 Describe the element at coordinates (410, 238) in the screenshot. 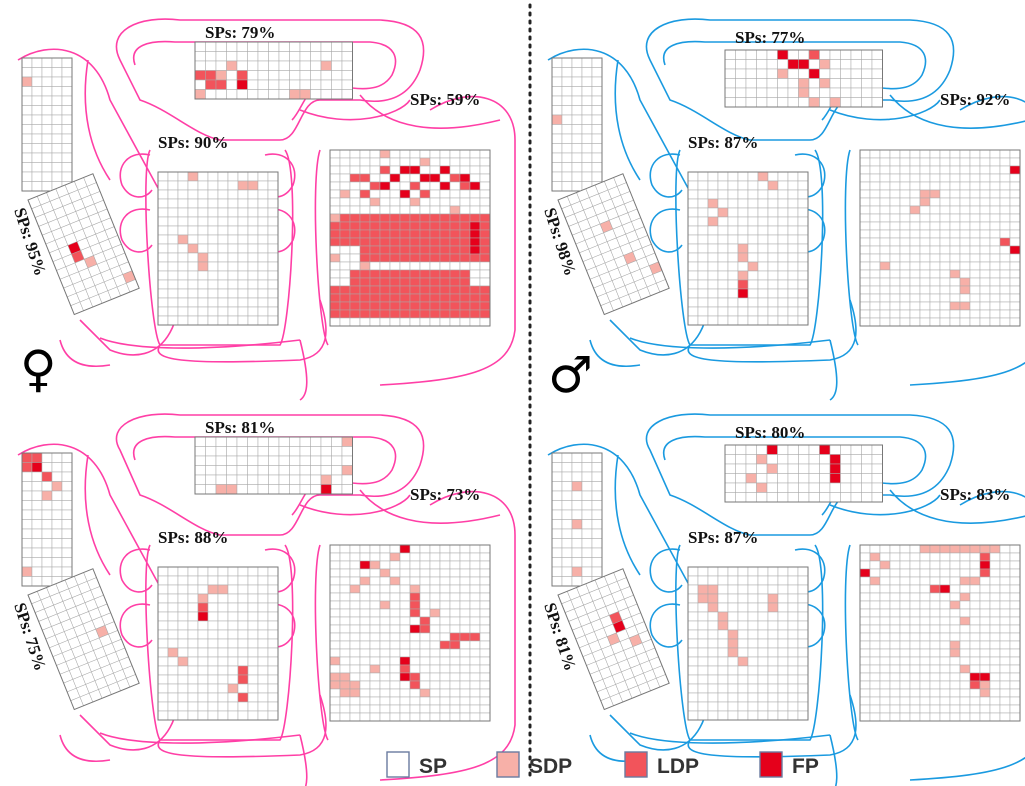

I see `back-pressure-grid-frame` at that location.